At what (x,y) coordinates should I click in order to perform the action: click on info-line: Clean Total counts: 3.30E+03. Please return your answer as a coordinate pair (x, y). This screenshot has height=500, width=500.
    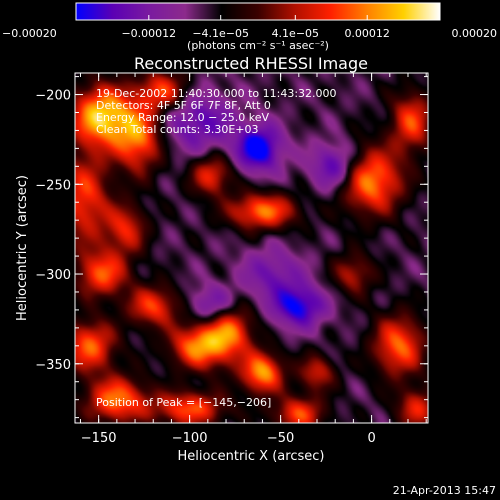
    Looking at the image, I should click on (177, 129).